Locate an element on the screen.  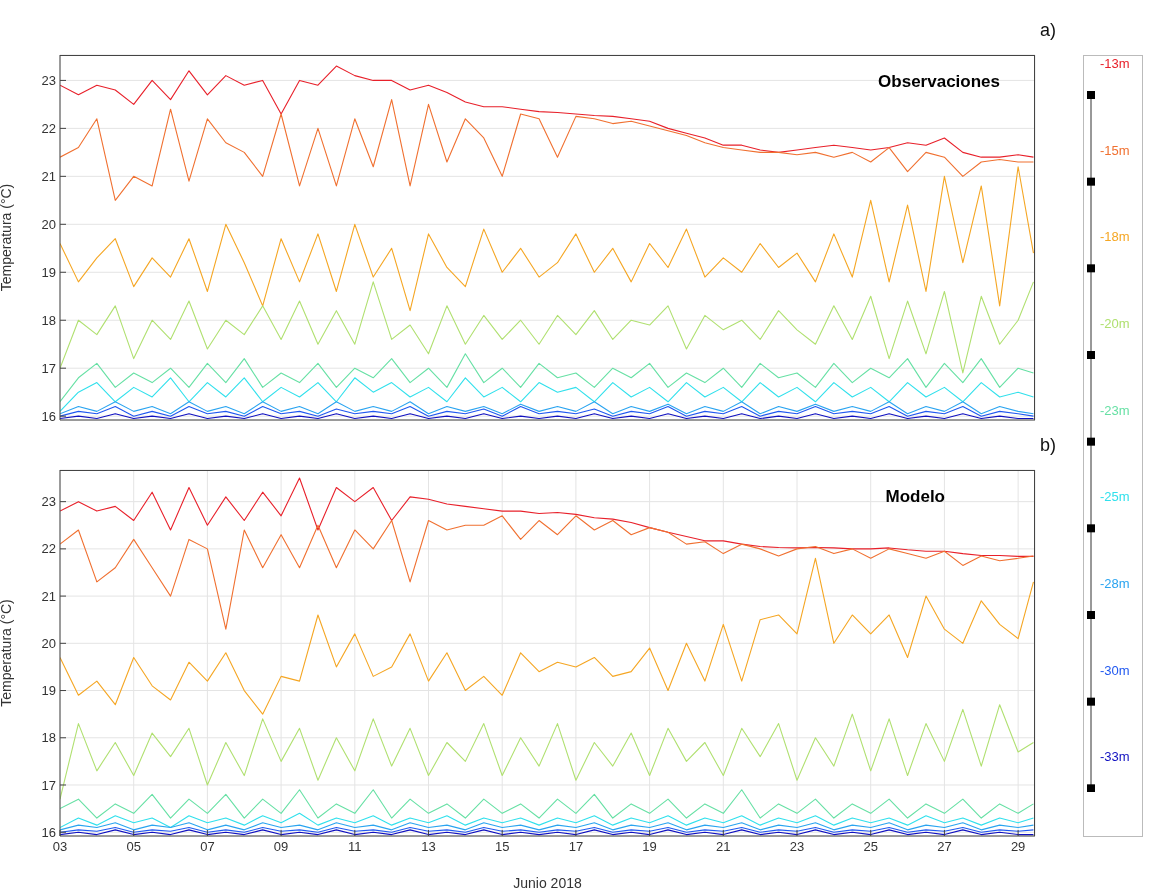
x-tick-label: 11 is located at coordinates (355, 847).